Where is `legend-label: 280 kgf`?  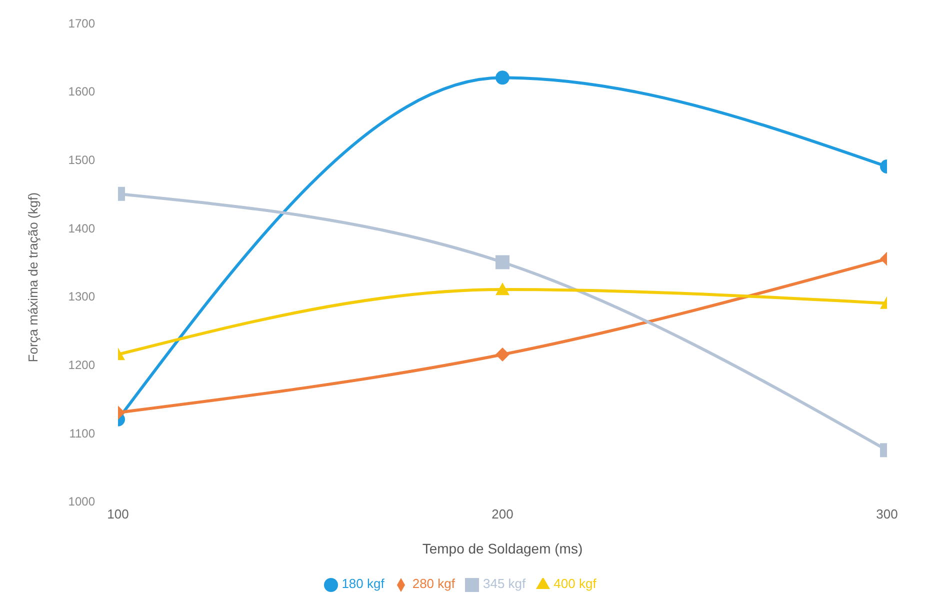
legend-label: 280 kgf is located at coordinates (433, 584).